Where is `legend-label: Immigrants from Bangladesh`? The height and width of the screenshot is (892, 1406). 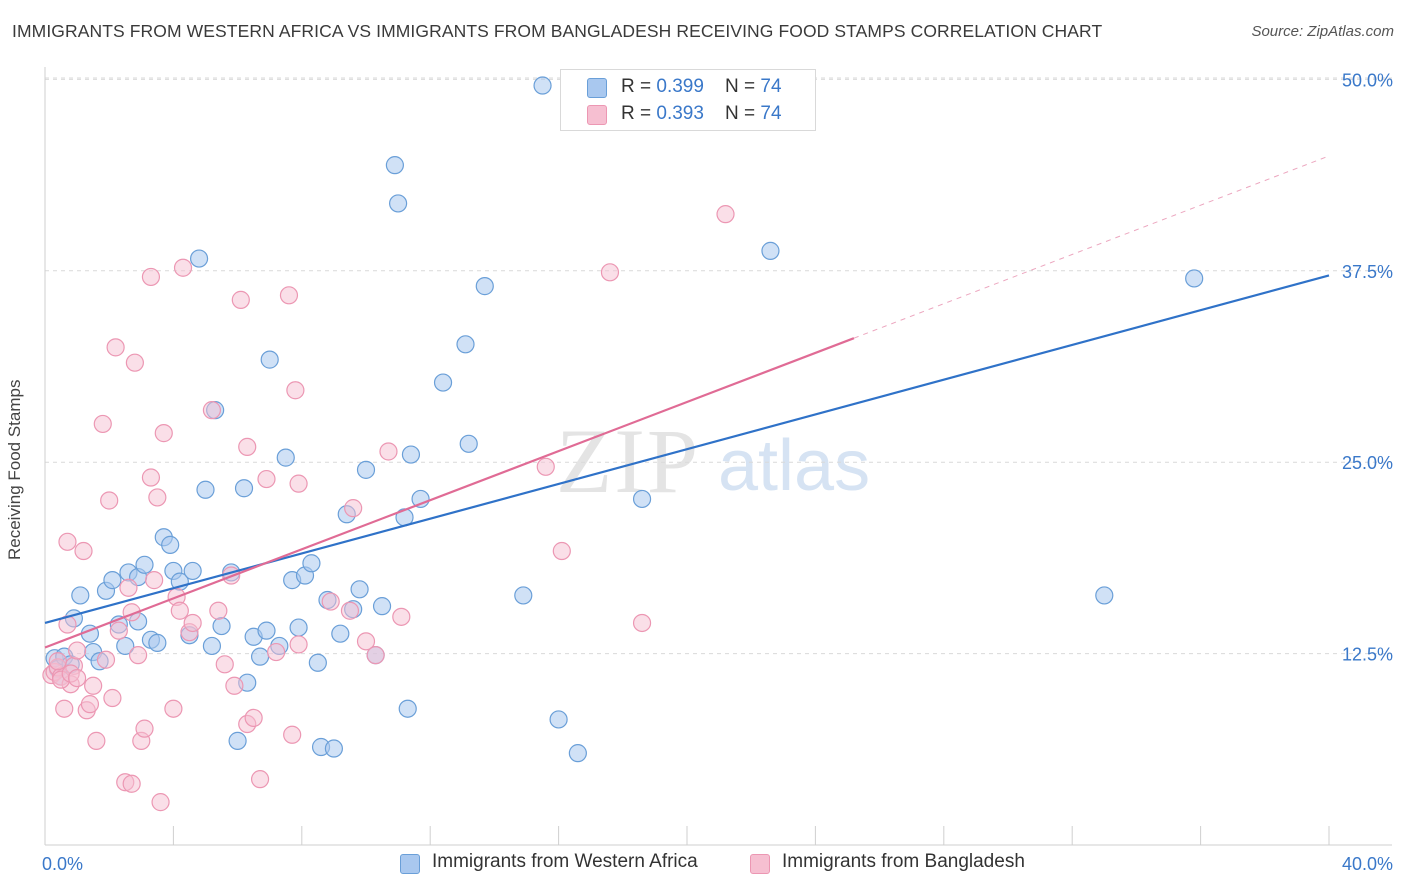 legend-label: Immigrants from Bangladesh is located at coordinates (903, 861).